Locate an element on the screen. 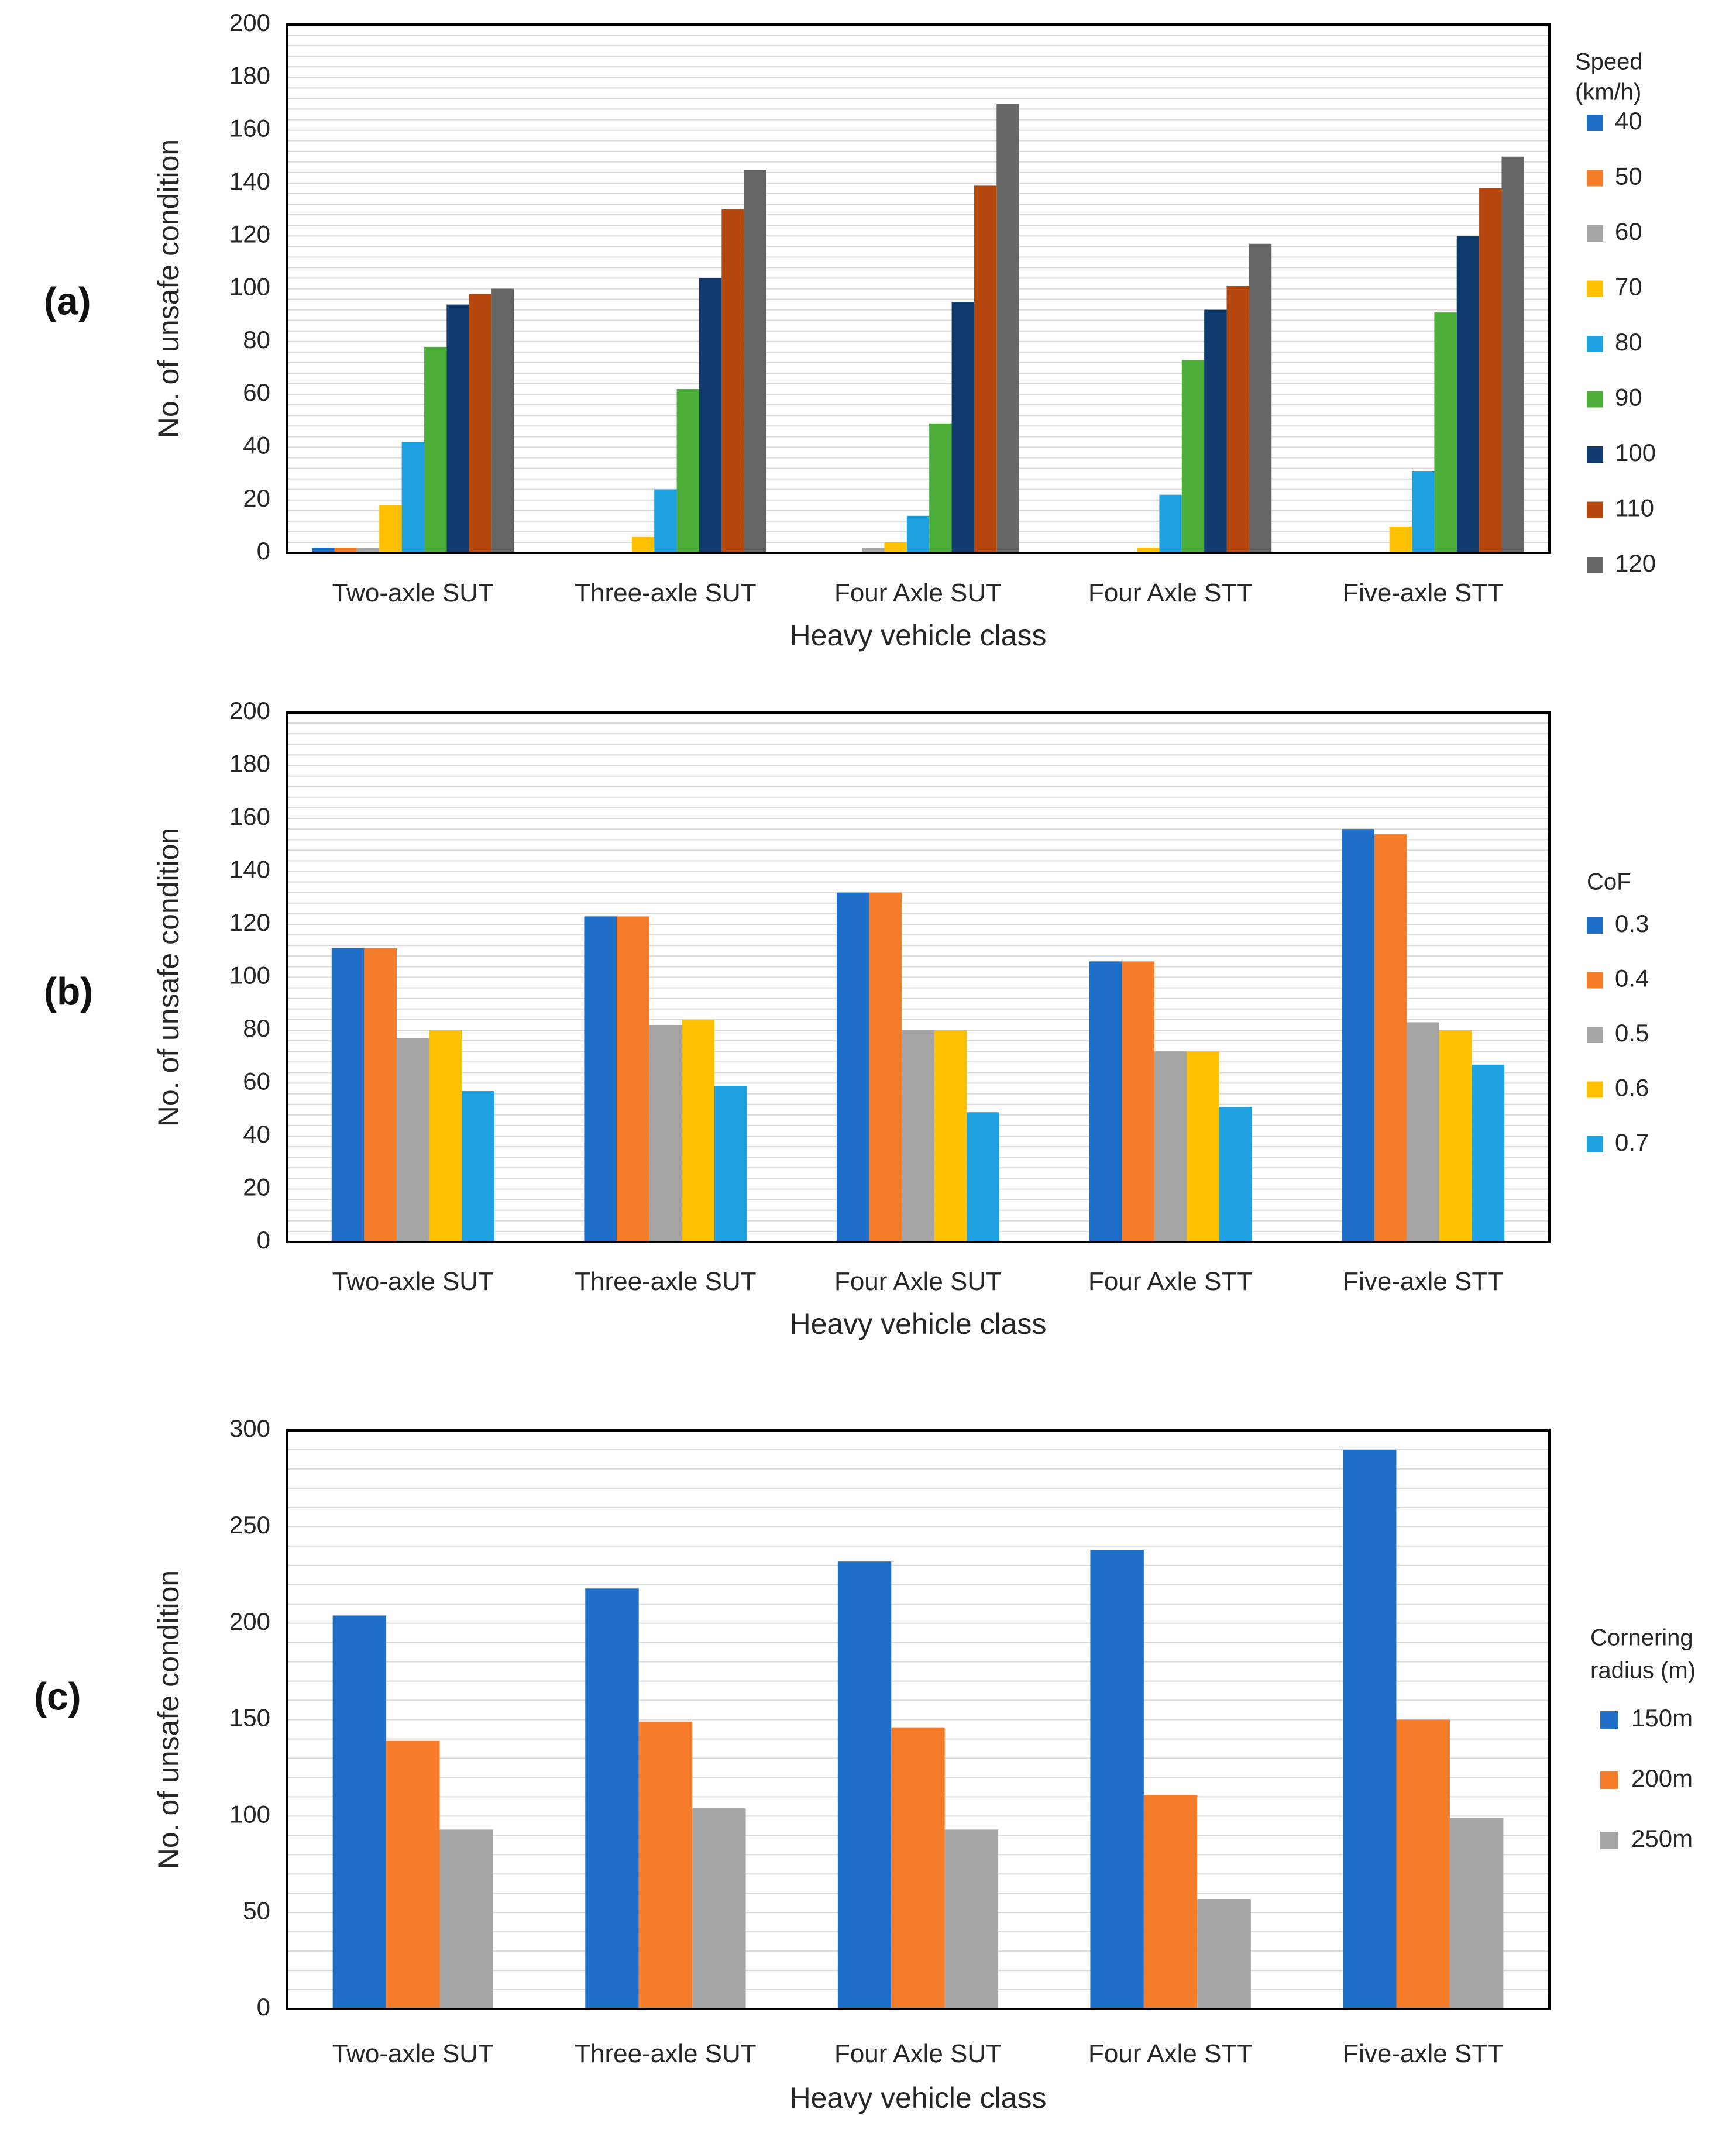 The width and height of the screenshot is (1736, 2140). bar-0.5-1 is located at coordinates (665, 1133).